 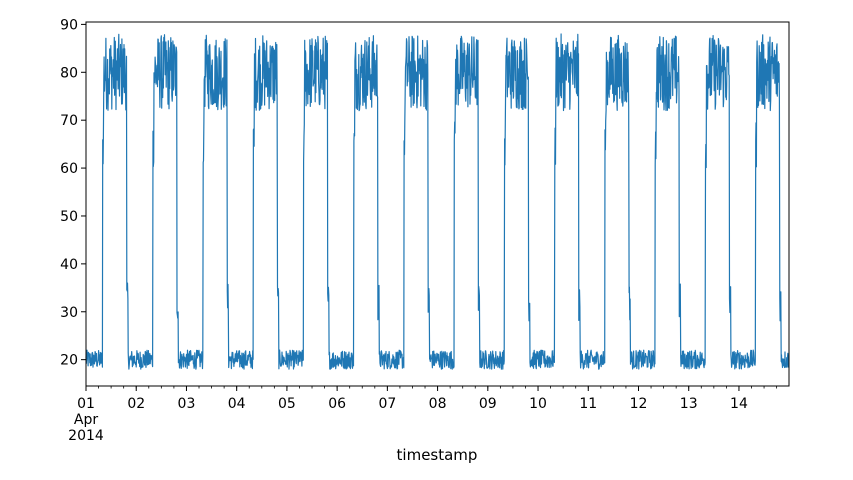 I want to click on y-tick-label: 60, so click(x=69, y=169).